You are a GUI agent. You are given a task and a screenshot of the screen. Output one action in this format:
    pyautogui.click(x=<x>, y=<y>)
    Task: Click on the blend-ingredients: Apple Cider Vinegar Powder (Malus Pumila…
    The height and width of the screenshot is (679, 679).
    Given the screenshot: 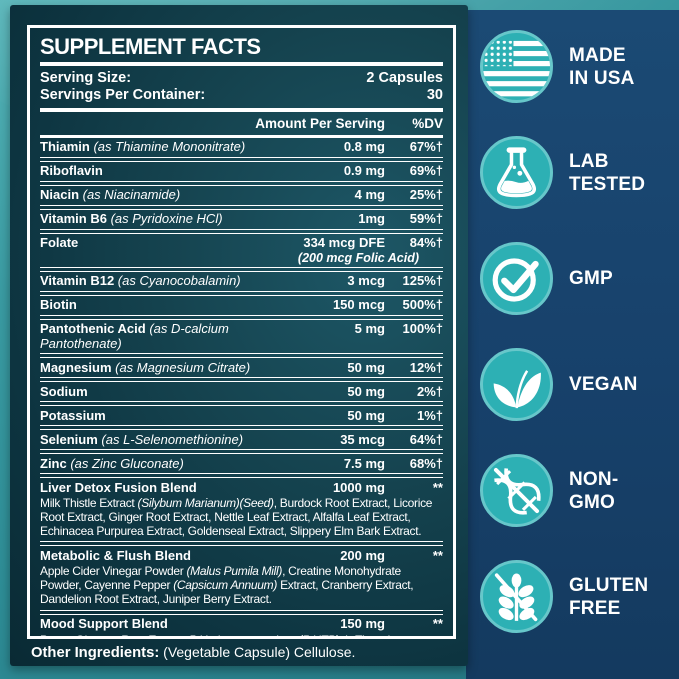 What is the action you would take?
    pyautogui.click(x=227, y=585)
    